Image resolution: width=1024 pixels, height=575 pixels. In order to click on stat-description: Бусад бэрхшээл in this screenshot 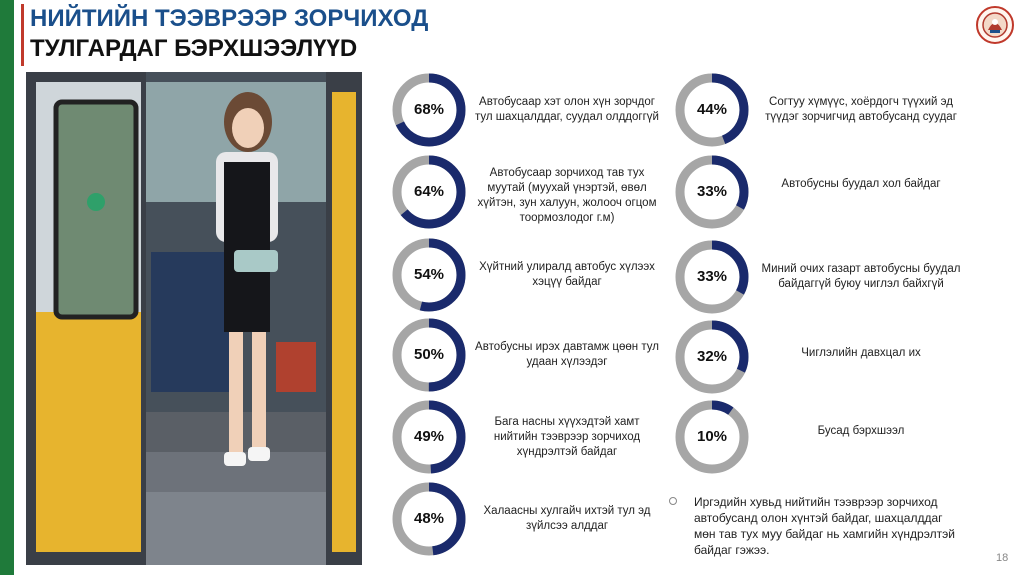, I will do `click(861, 430)`.